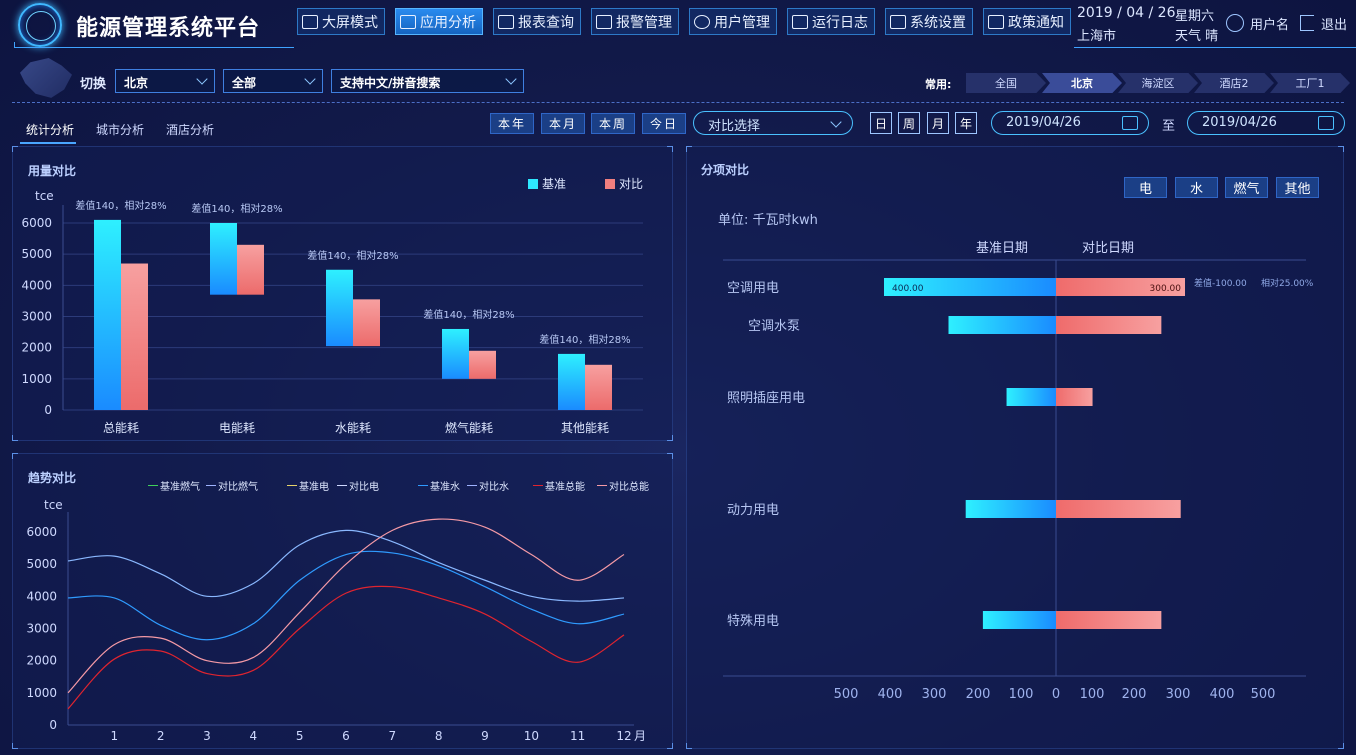  Describe the element at coordinates (1215, 47) in the screenshot. I see `header-decoration-line` at that location.